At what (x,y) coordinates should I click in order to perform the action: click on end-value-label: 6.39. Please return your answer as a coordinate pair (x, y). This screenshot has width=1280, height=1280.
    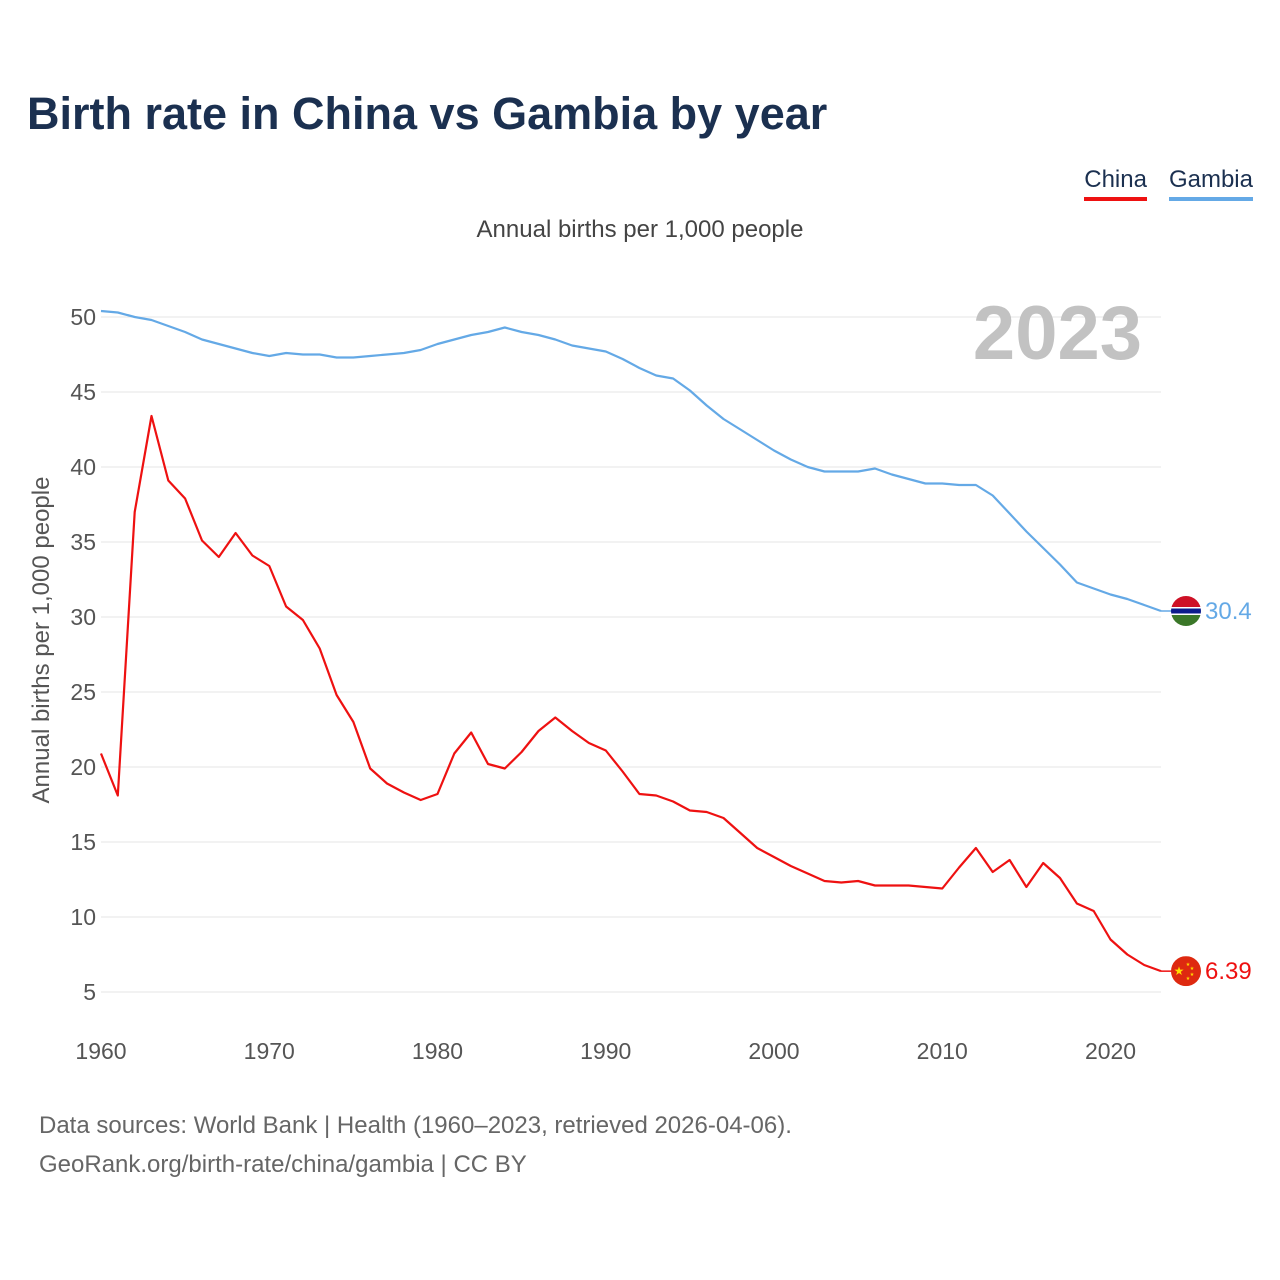
    Looking at the image, I should click on (1228, 971).